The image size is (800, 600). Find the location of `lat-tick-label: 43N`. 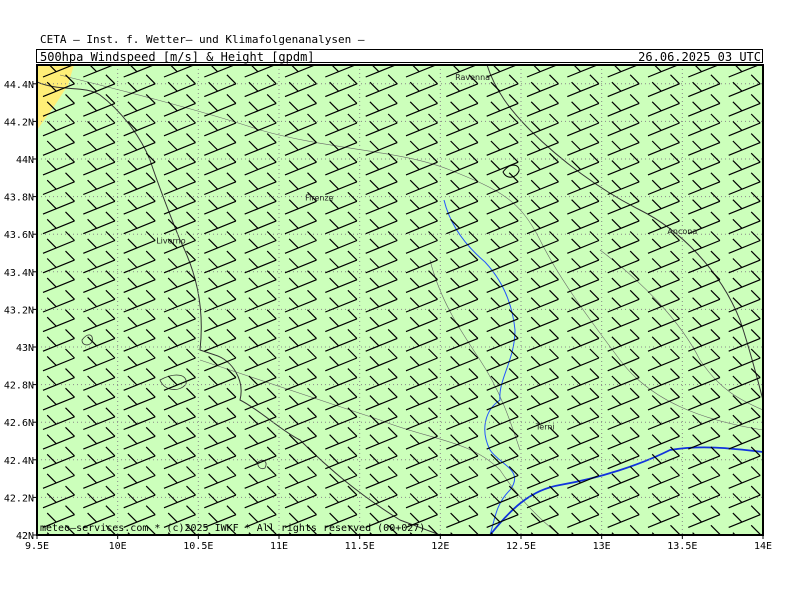

lat-tick-label: 43N is located at coordinates (25, 348).